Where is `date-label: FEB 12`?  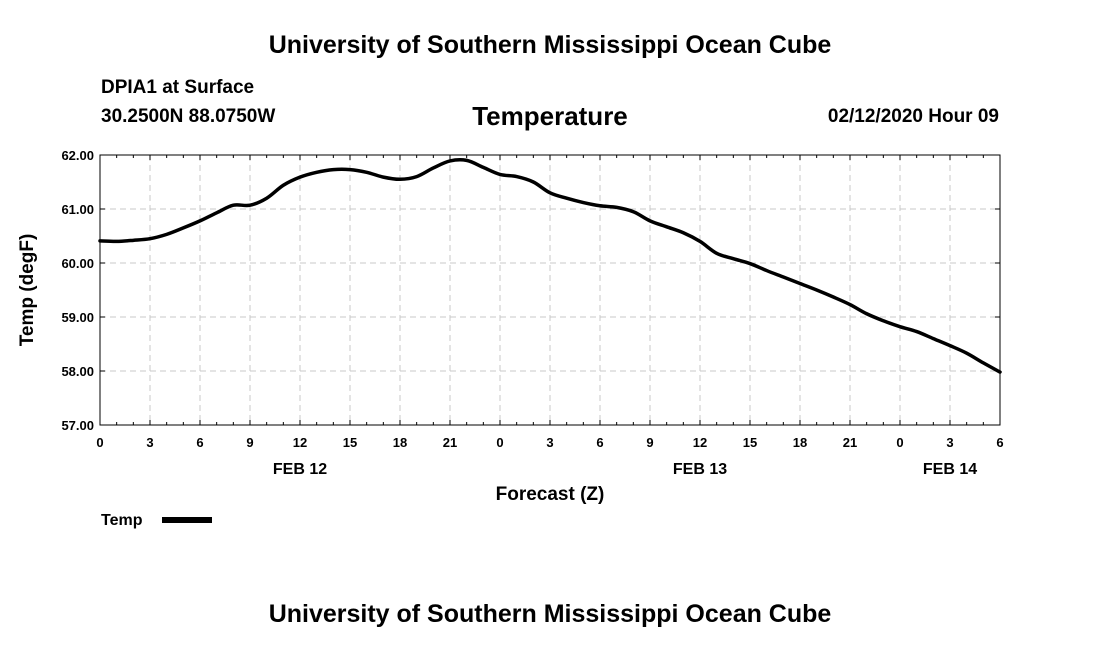
date-label: FEB 12 is located at coordinates (300, 469).